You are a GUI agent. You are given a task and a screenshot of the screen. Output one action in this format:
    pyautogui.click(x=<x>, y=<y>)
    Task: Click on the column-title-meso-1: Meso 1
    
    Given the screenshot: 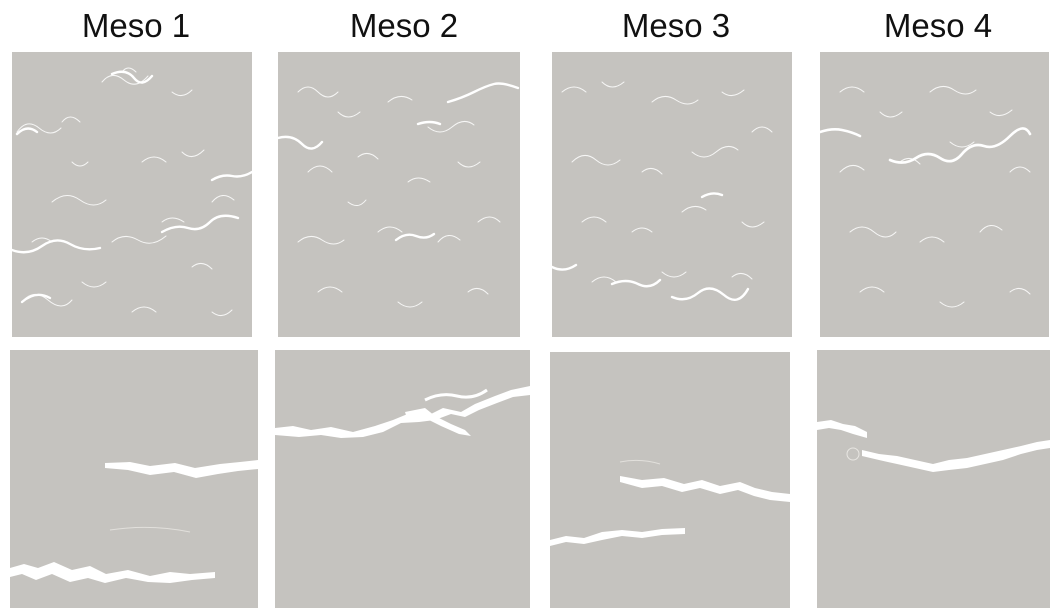 What is the action you would take?
    pyautogui.click(x=136, y=25)
    